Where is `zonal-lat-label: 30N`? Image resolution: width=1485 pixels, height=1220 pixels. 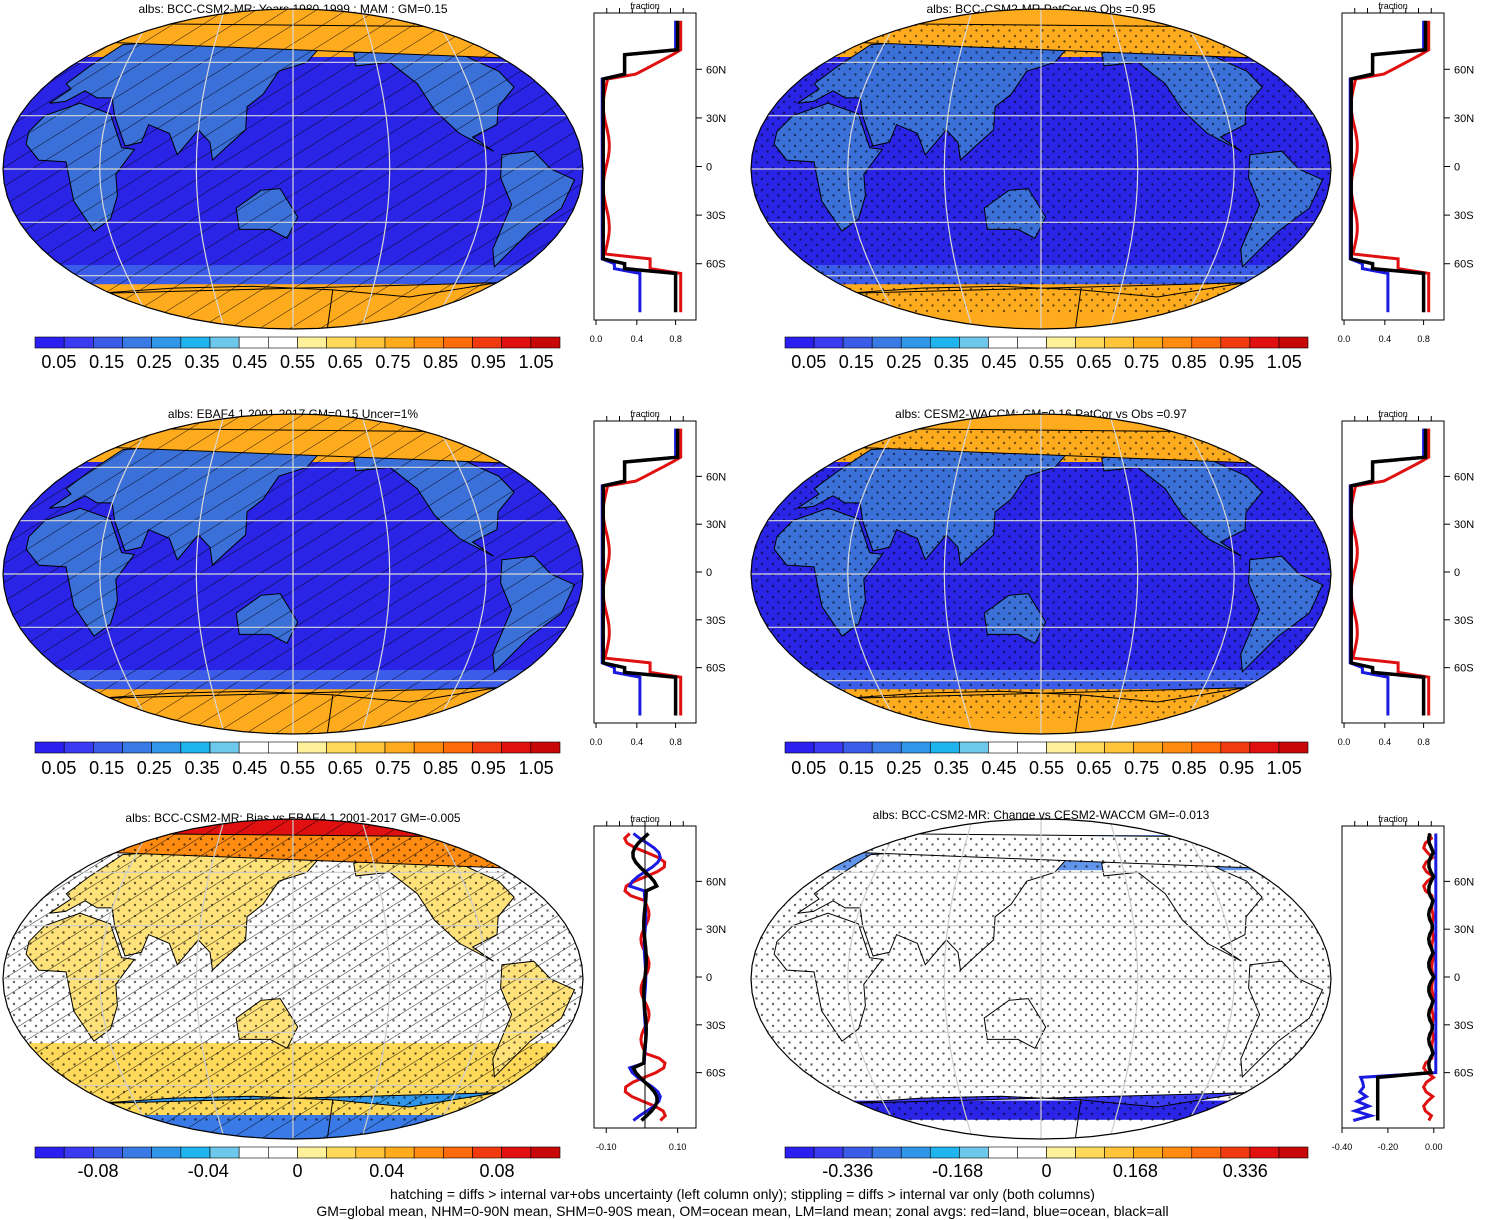 zonal-lat-label: 30N is located at coordinates (716, 119).